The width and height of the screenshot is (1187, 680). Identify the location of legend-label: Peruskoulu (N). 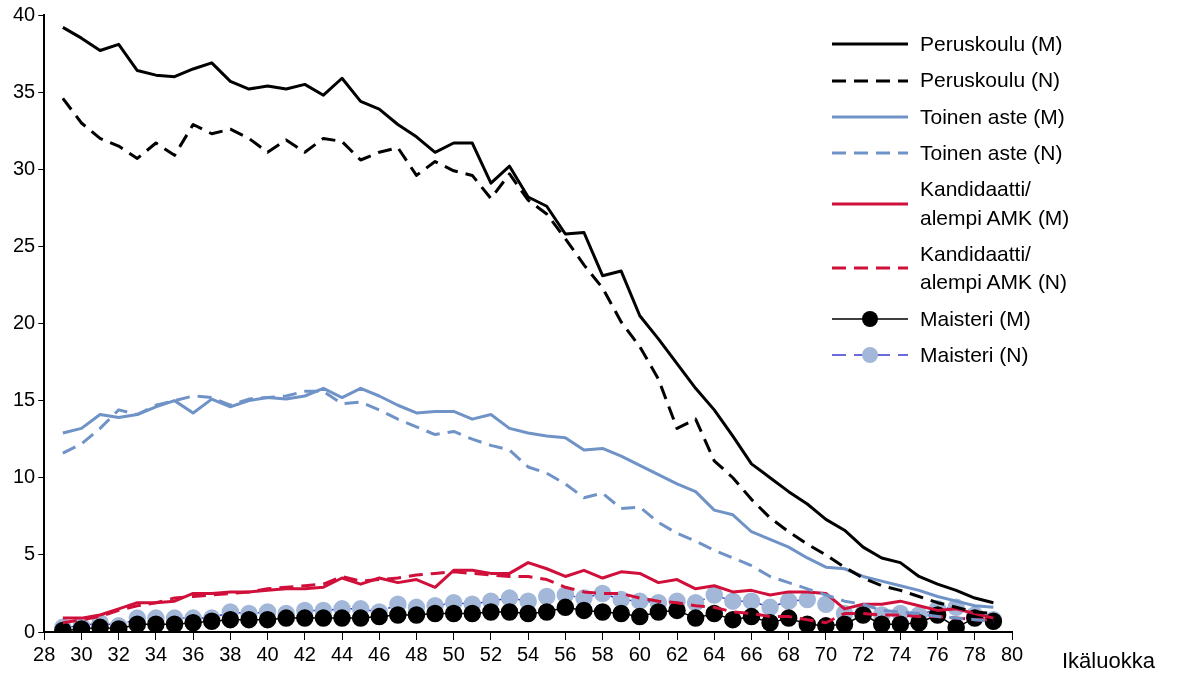
(991, 80).